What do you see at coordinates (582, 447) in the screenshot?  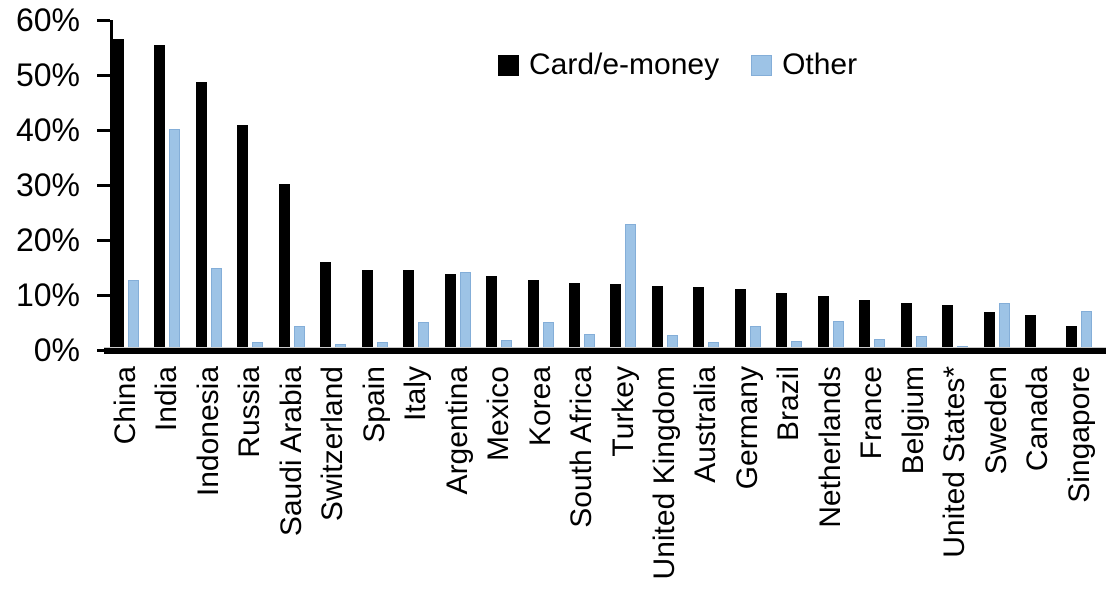 I see `x-axis-category-label: South Africa` at bounding box center [582, 447].